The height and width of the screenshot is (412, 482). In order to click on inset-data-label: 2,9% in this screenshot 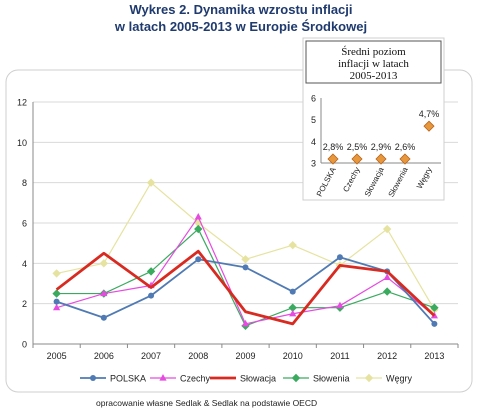, I will do `click(381, 147)`.